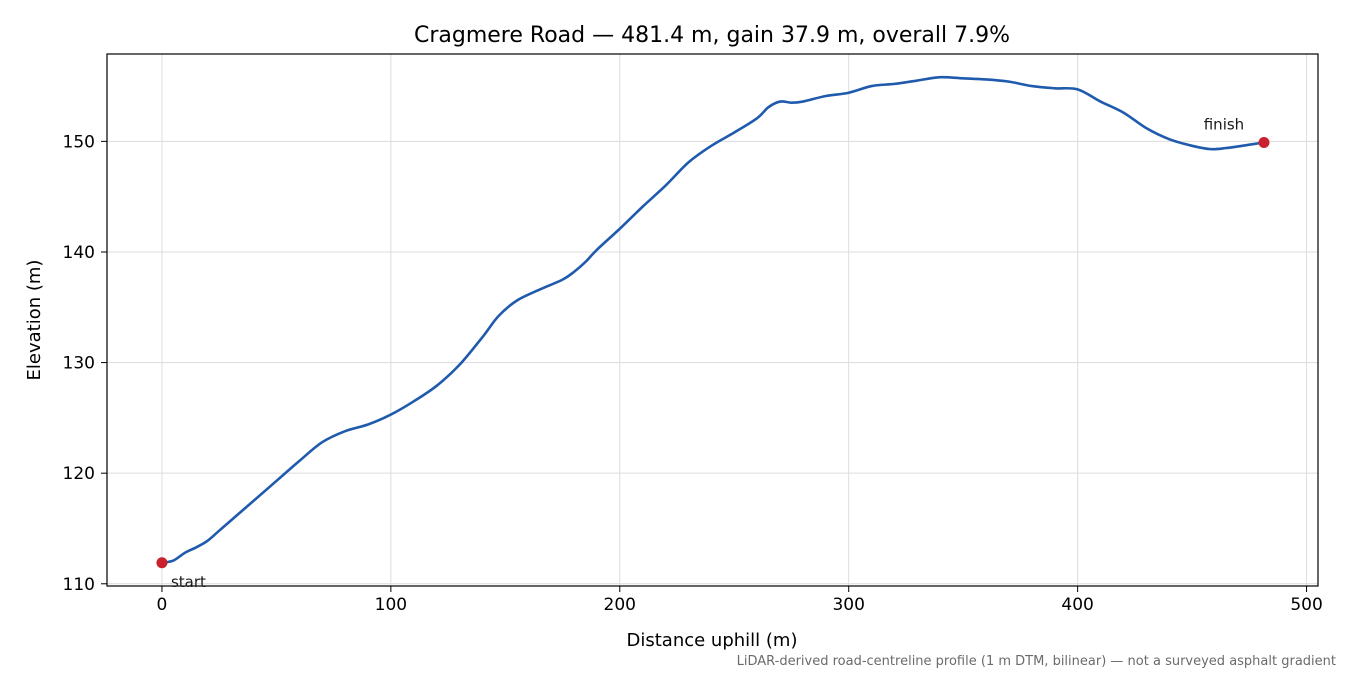 Image resolution: width=1350 pixels, height=675 pixels. Describe the element at coordinates (620, 605) in the screenshot. I see `x-tick-label: 200` at that location.